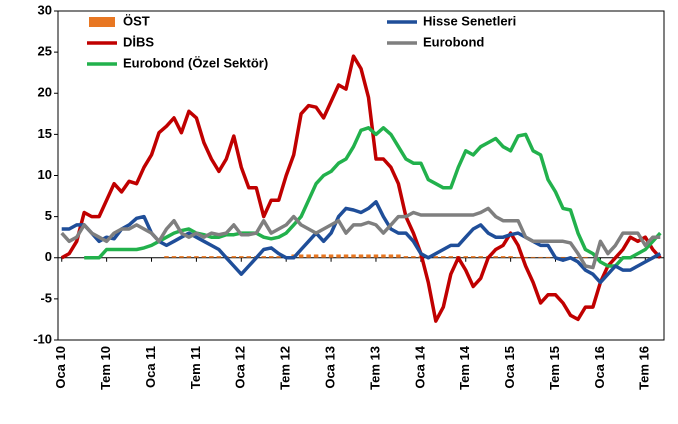  I want to click on y-tick-label: -10, so click(42, 338).